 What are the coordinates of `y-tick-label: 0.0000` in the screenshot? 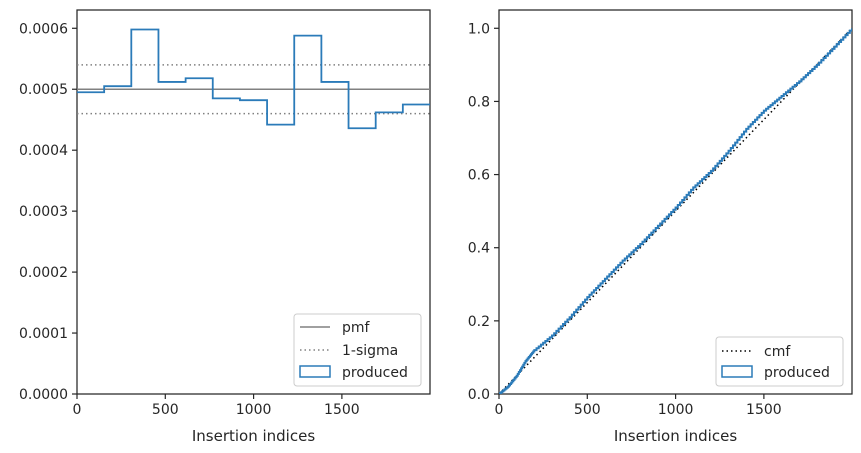 It's located at (43, 395).